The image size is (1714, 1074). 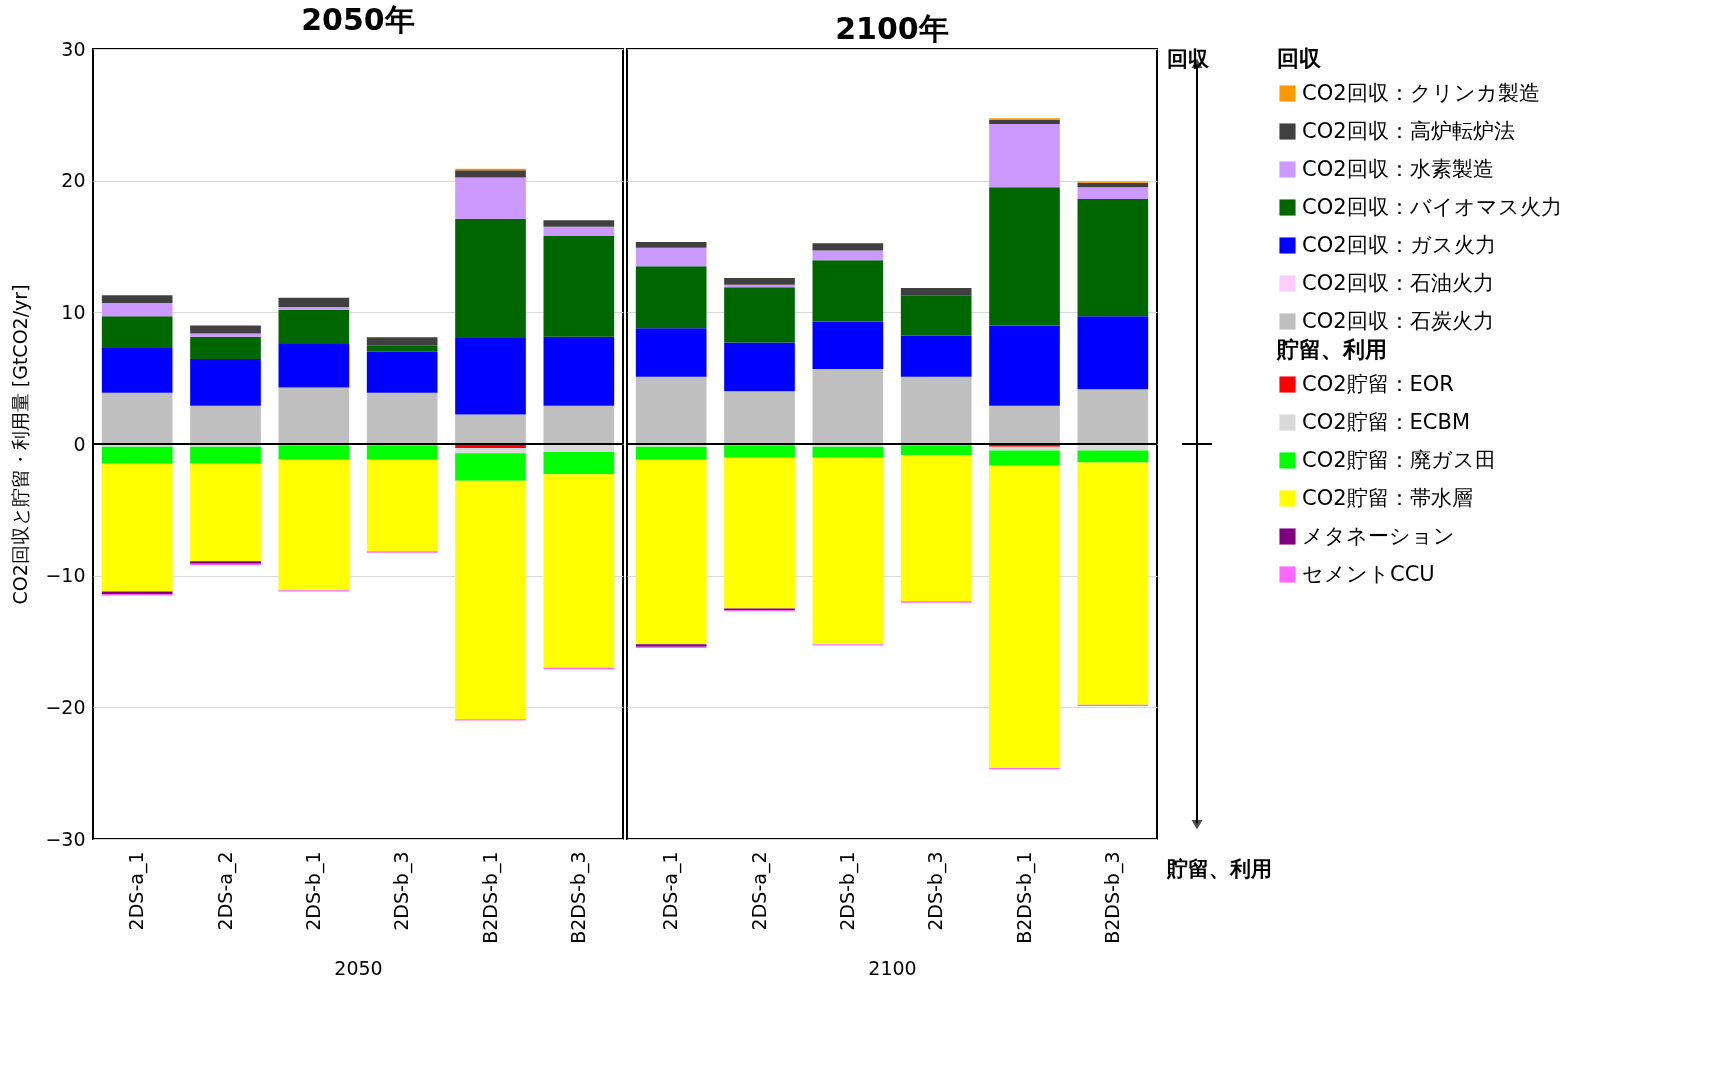 I want to click on legend-label: メタネーション, so click(x=1378, y=535).